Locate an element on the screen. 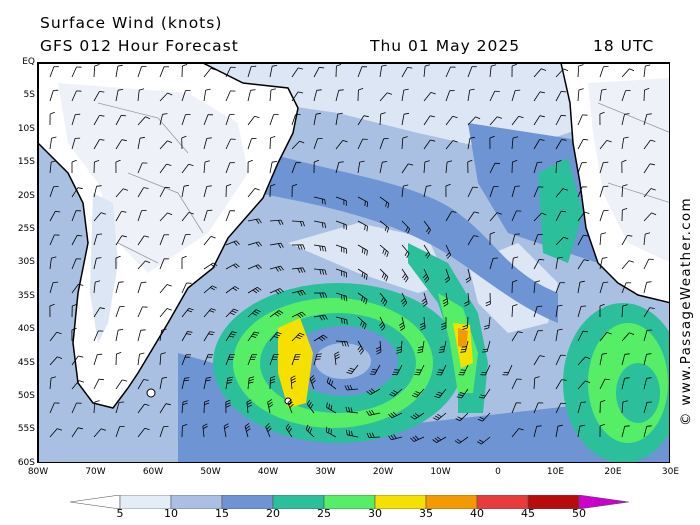  lat-label: 45S is located at coordinates (26, 362).